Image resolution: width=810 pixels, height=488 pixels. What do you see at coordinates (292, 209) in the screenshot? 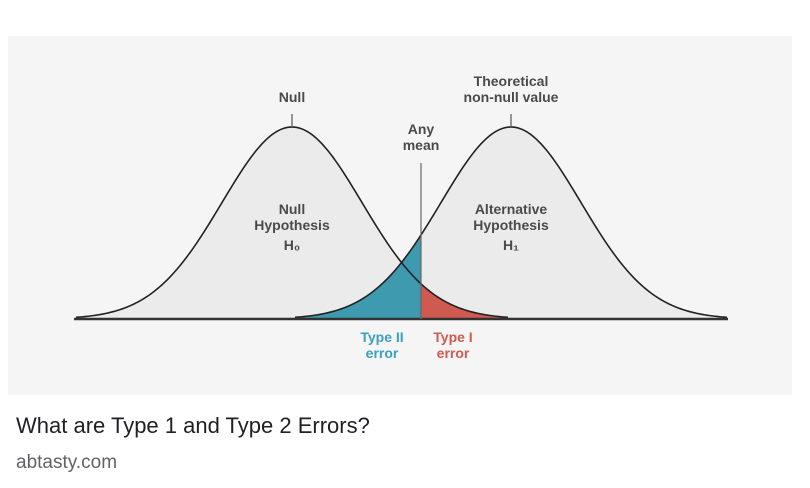
I see `null-hypothesis-label-line1: Null` at bounding box center [292, 209].